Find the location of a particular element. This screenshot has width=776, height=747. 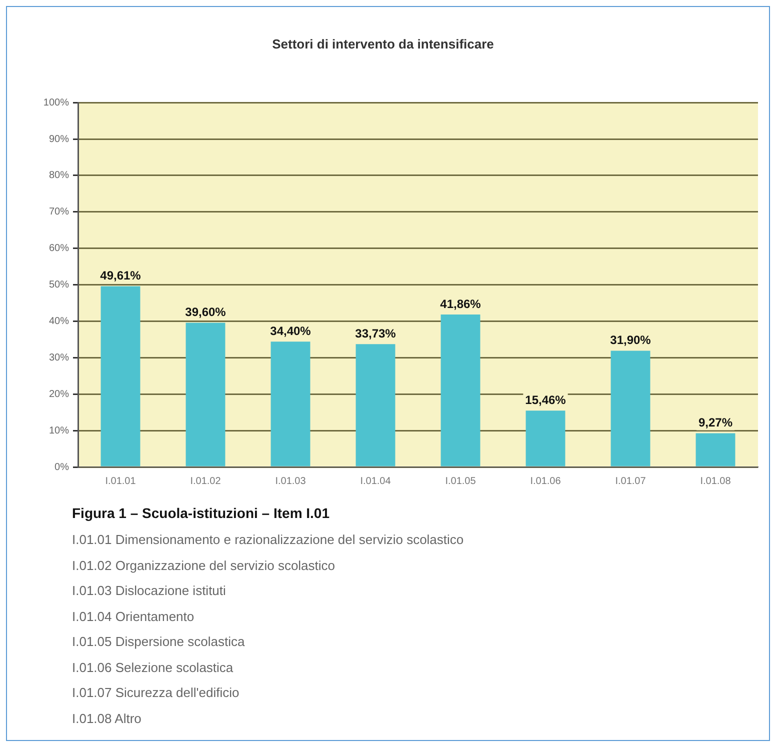

y-tick-label: 30% is located at coordinates (59, 358).